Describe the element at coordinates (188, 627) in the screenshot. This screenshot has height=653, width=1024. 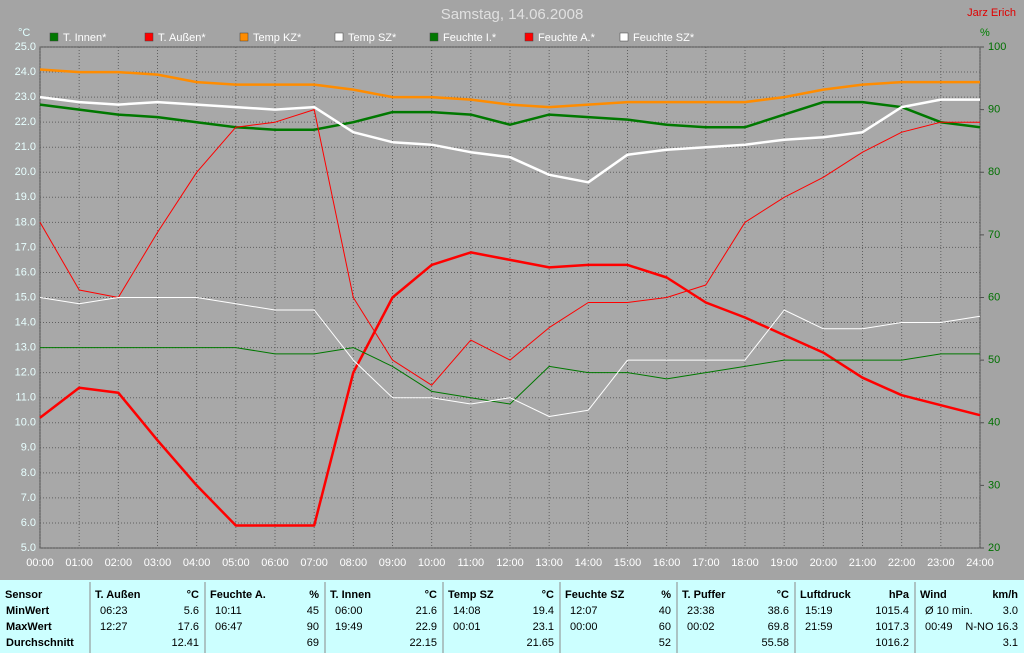
I see `cell-value: 17.6` at that location.